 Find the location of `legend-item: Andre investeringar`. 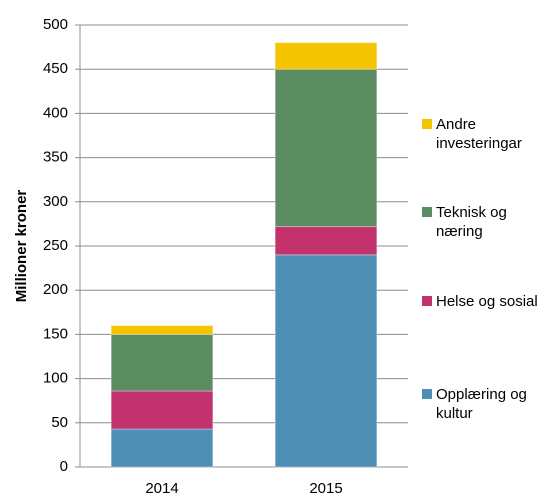

legend-item: Andre investeringar is located at coordinates (484, 134).